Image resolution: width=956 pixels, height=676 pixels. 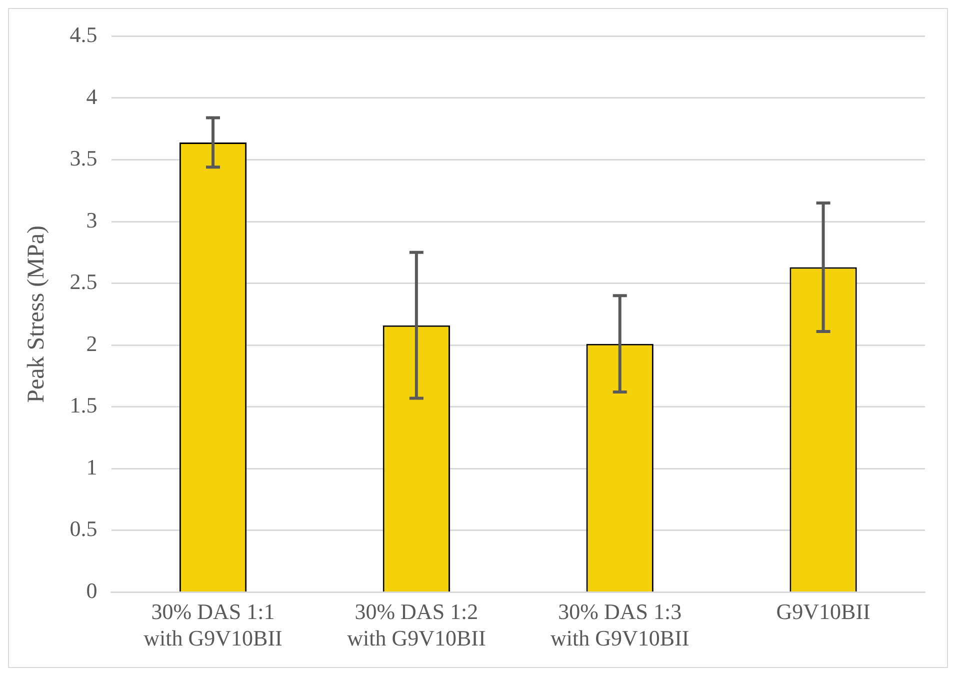 I want to click on y-tick-label: 1, so click(x=92, y=467).